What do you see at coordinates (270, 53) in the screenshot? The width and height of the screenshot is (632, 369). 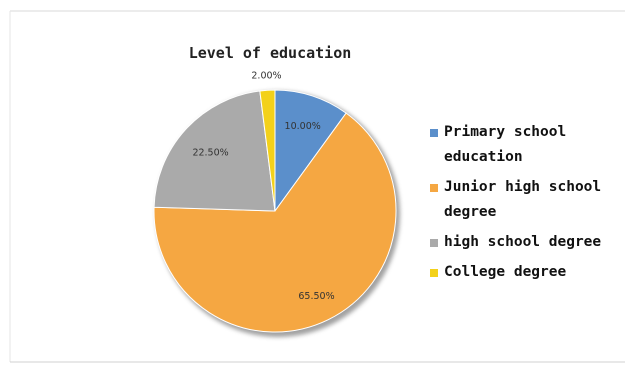 I see `chart-title: Level of education` at bounding box center [270, 53].